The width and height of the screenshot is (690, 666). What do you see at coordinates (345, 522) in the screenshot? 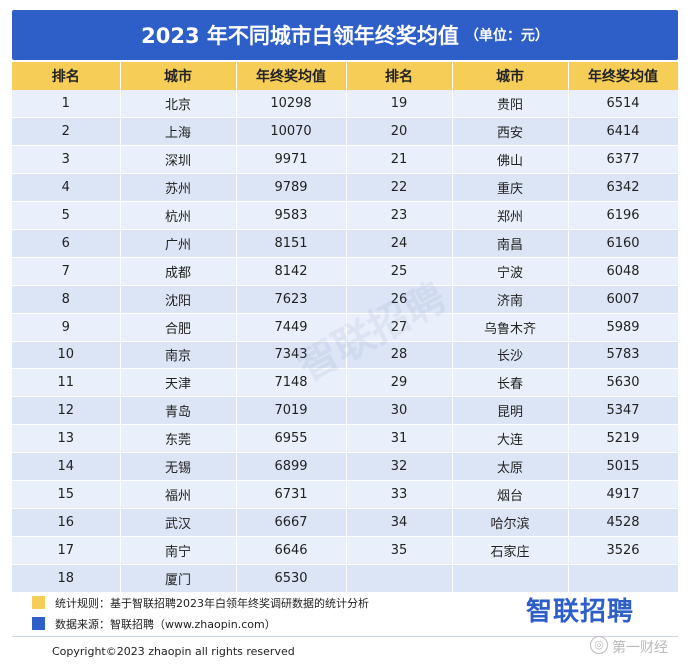
I see `table-row: 16 武汉 6667 34 哈尔滨 4528` at bounding box center [345, 522].